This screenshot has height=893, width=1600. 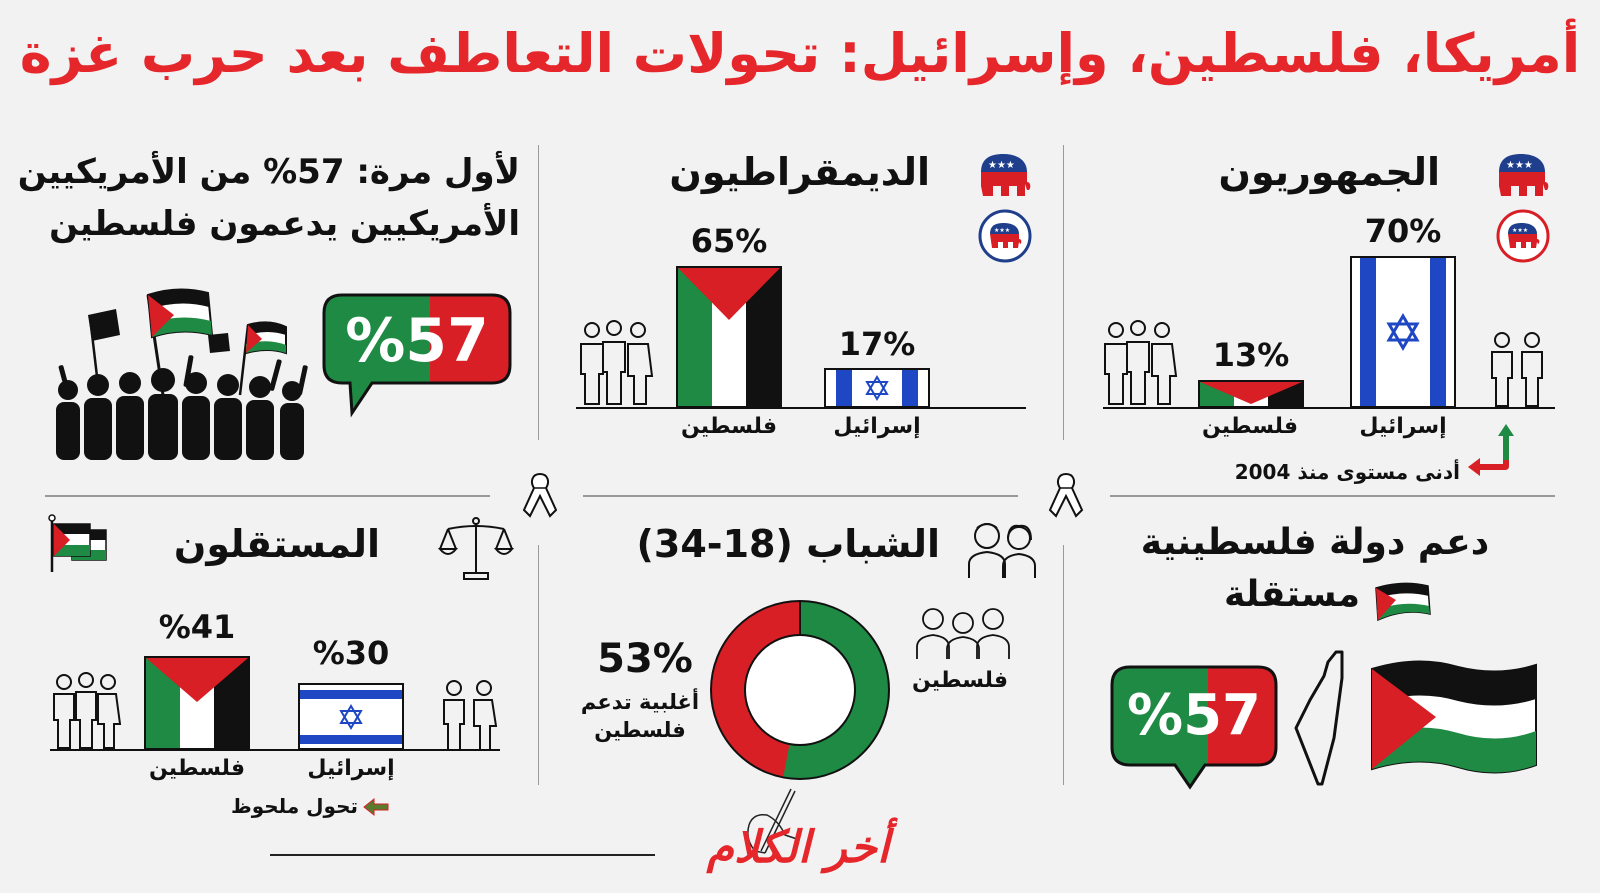 I want to click on panel-title: الشباب (18-34), so click(x=788, y=544).